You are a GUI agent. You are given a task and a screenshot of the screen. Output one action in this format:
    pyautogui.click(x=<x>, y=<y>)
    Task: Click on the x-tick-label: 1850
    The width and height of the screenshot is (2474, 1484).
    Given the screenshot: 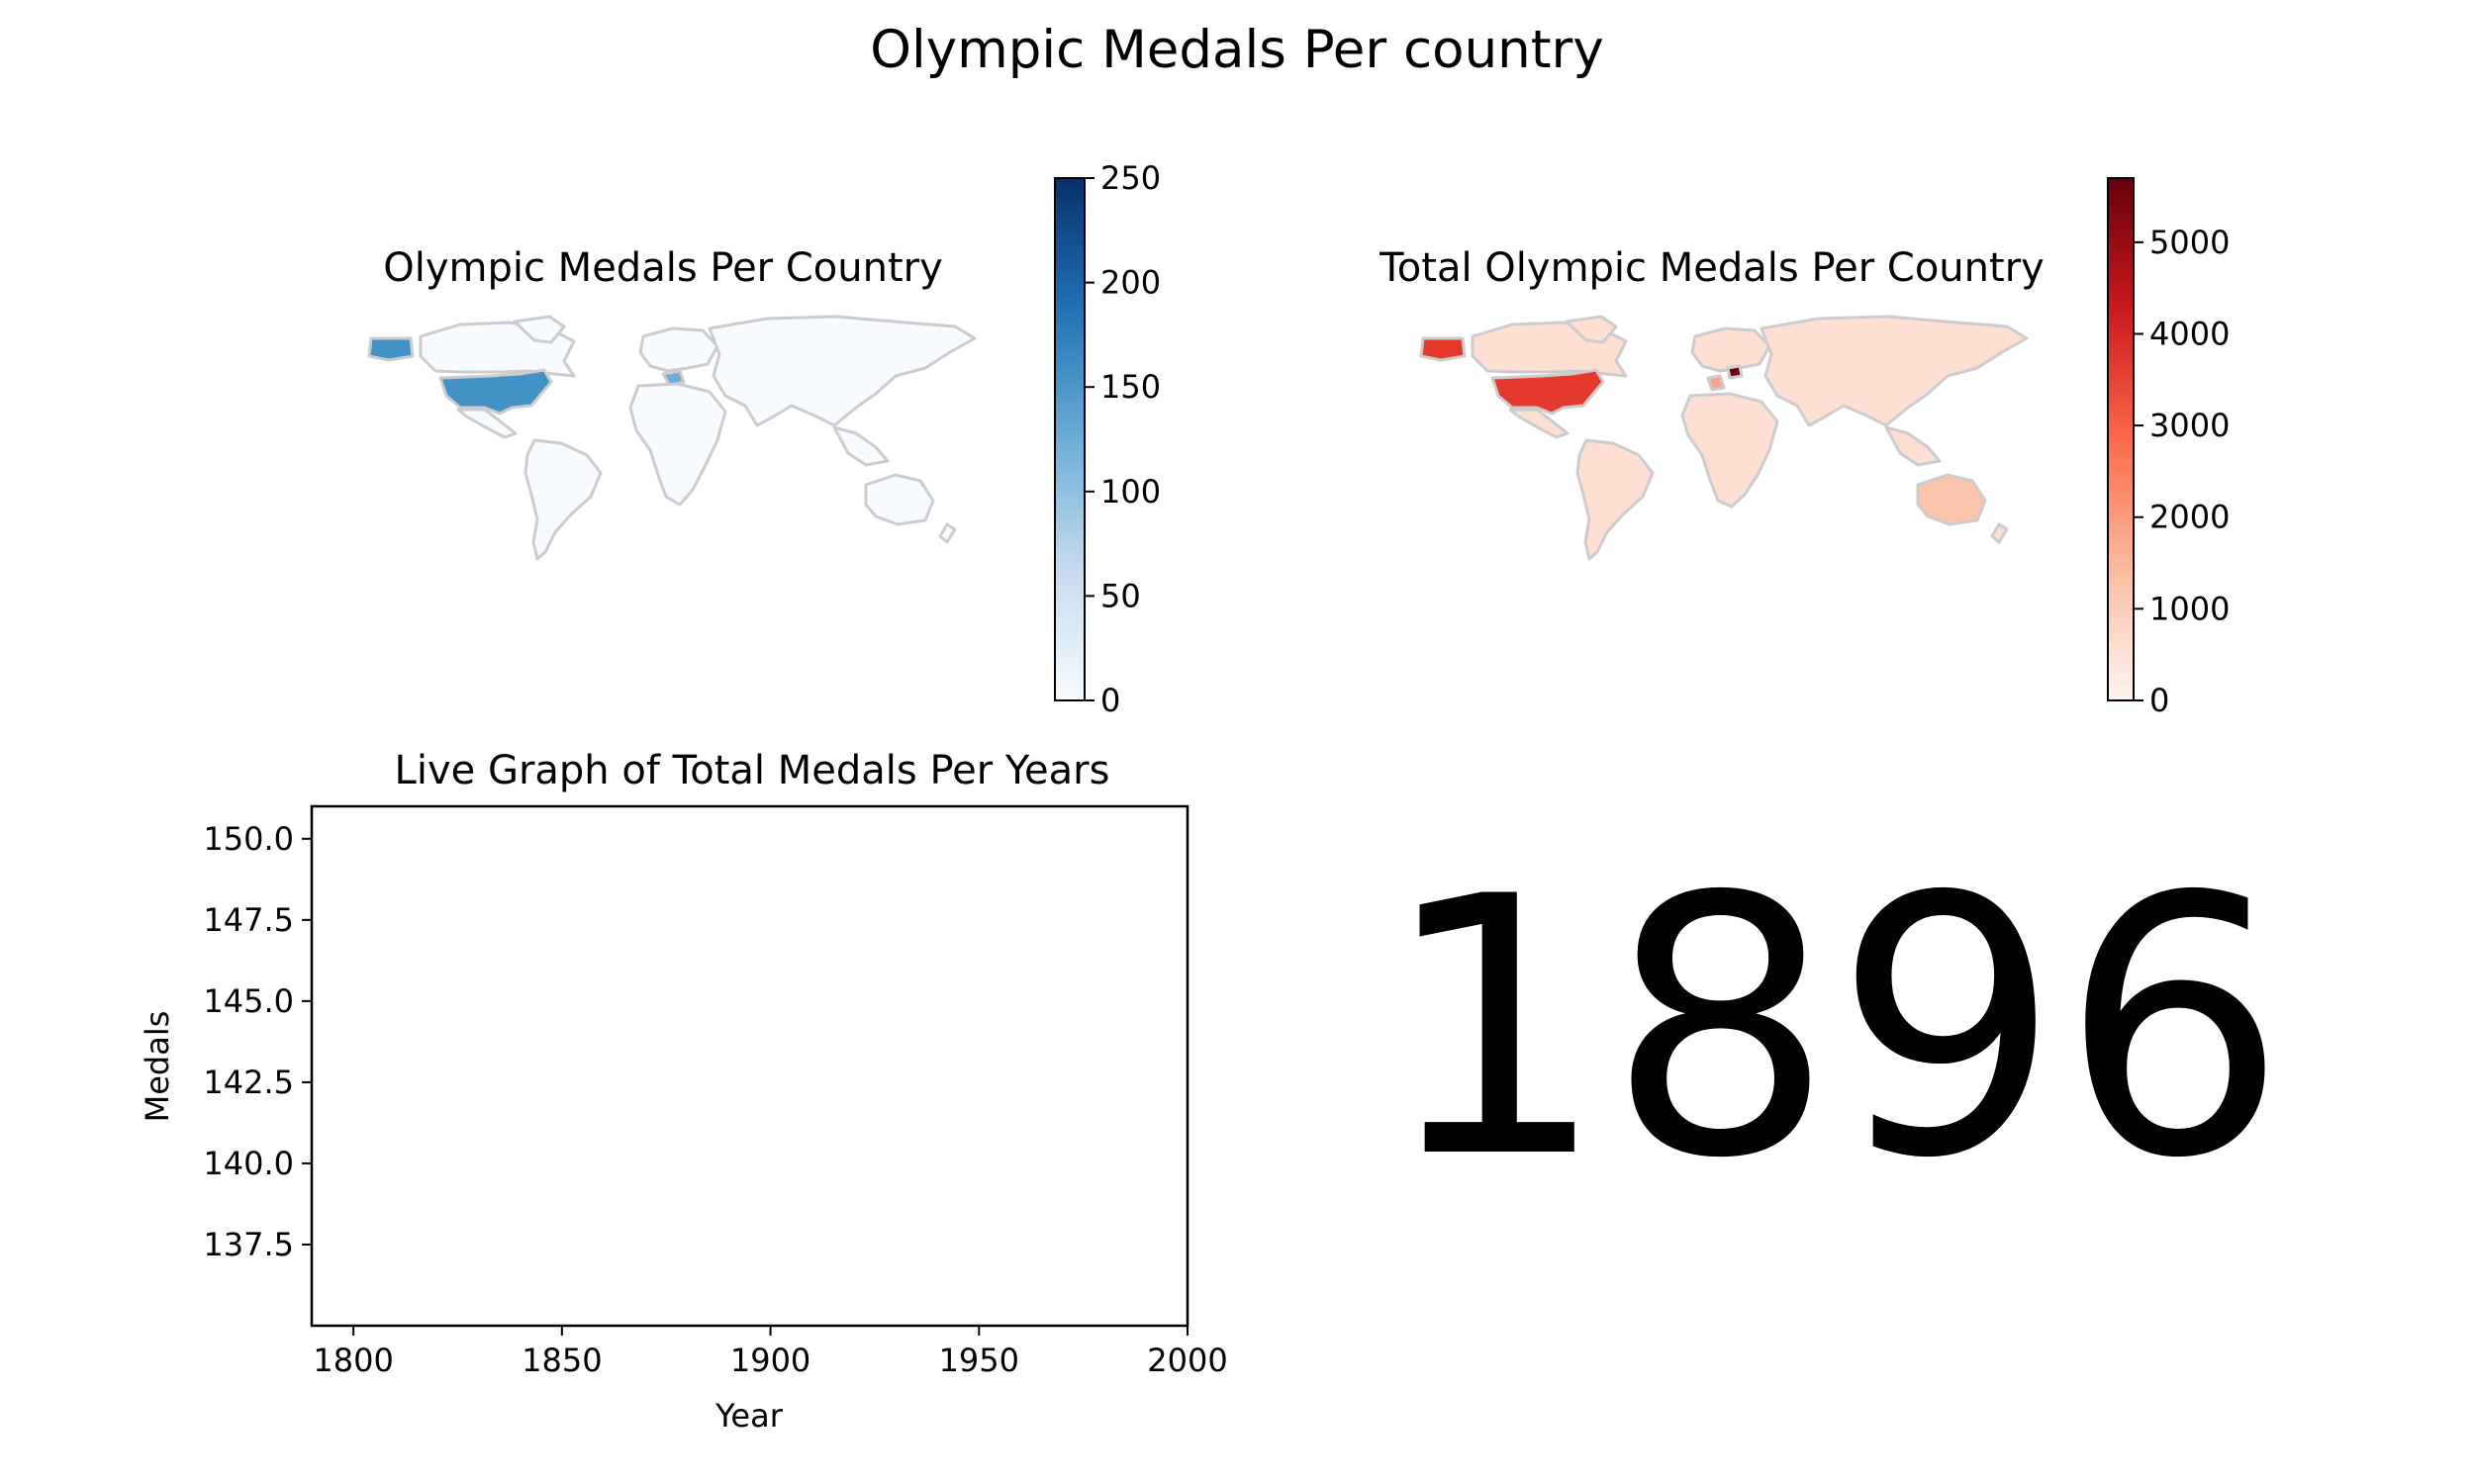 What is the action you would take?
    pyautogui.click(x=562, y=1360)
    